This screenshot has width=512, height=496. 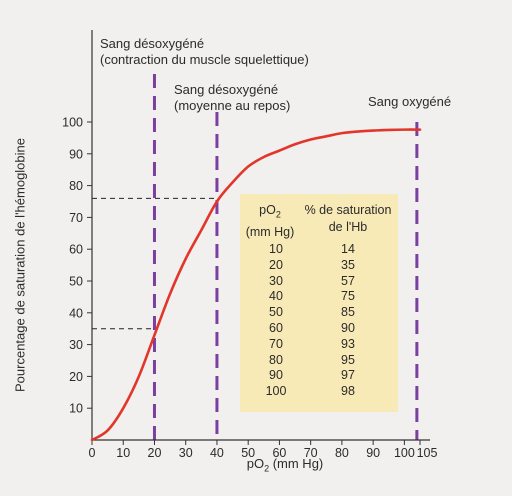 What do you see at coordinates (76, 186) in the screenshot?
I see `y-tick-label: 80` at bounding box center [76, 186].